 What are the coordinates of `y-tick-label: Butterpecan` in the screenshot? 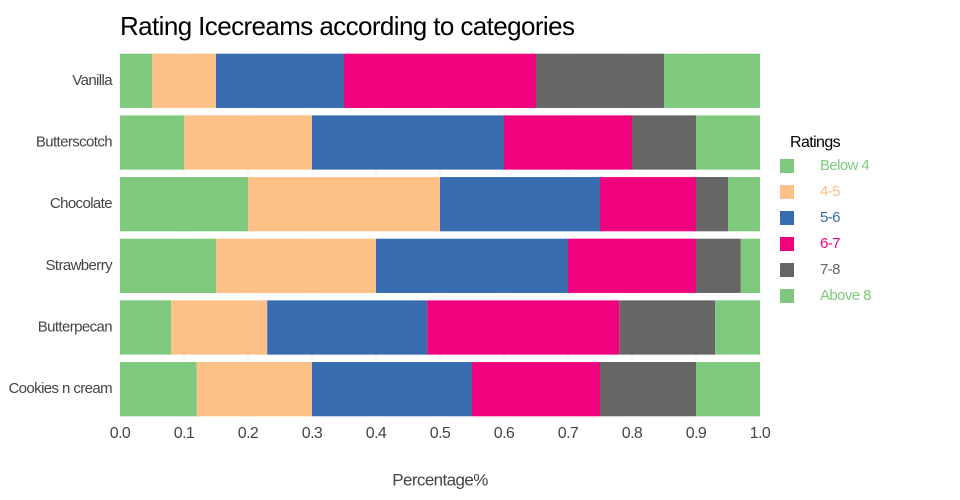 It's located at (75, 326).